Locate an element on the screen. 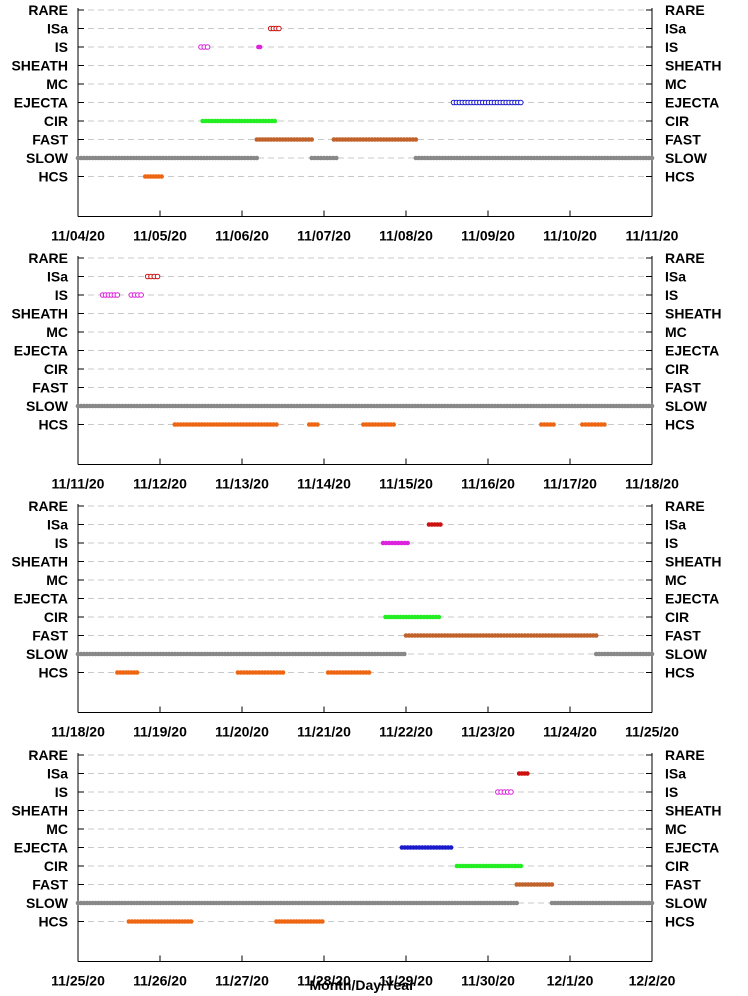 This screenshot has height=996, width=748. x-tick-label: 11/12/20 is located at coordinates (160, 484).